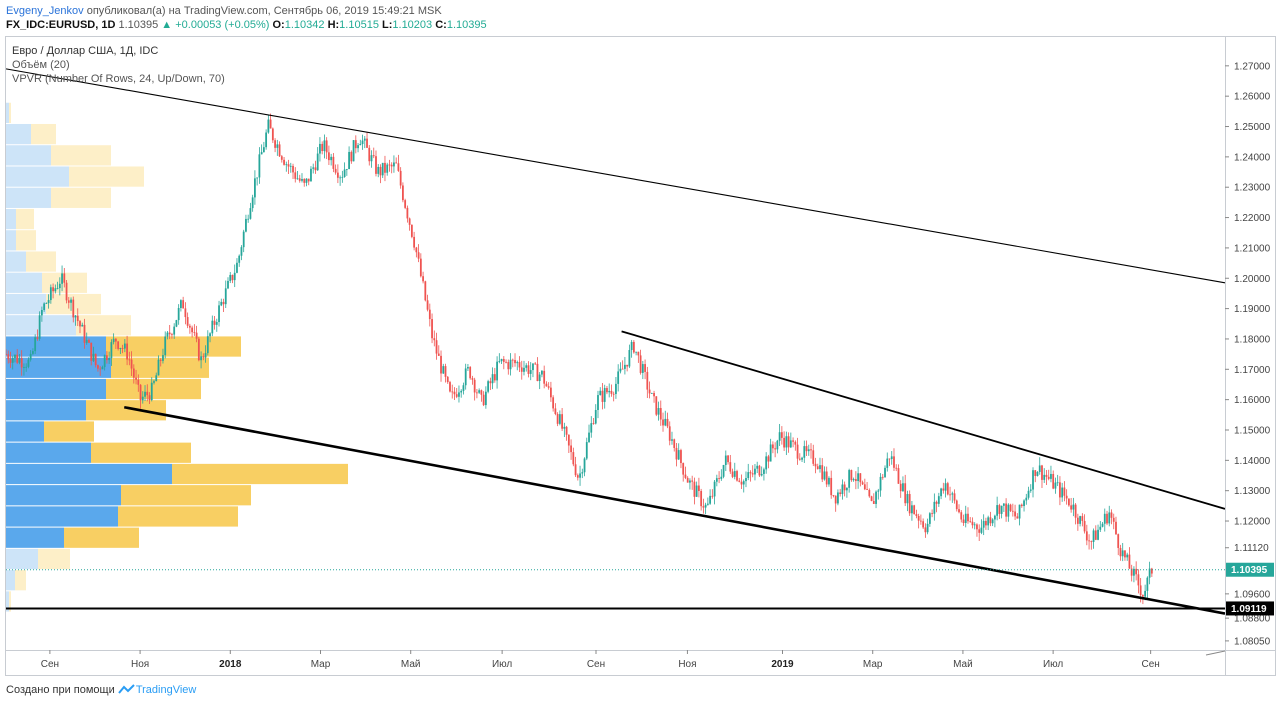 Image resolution: width=1280 pixels, height=706 pixels. Describe the element at coordinates (1252, 339) in the screenshot. I see `y-tick-label-9: 1.18000` at that location.